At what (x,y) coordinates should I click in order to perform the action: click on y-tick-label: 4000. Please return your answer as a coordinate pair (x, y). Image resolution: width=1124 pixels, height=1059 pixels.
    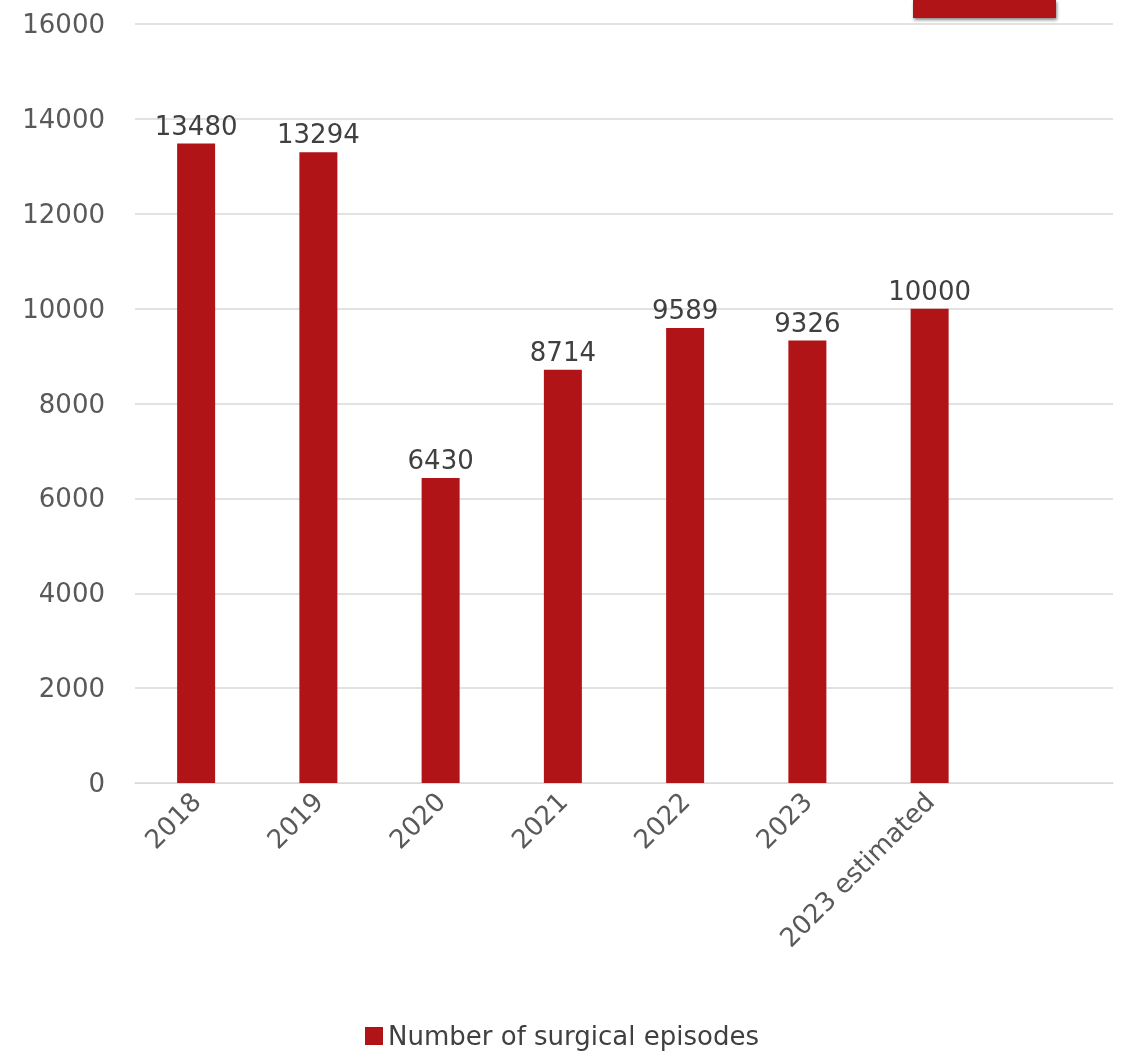
    Looking at the image, I should click on (71, 593).